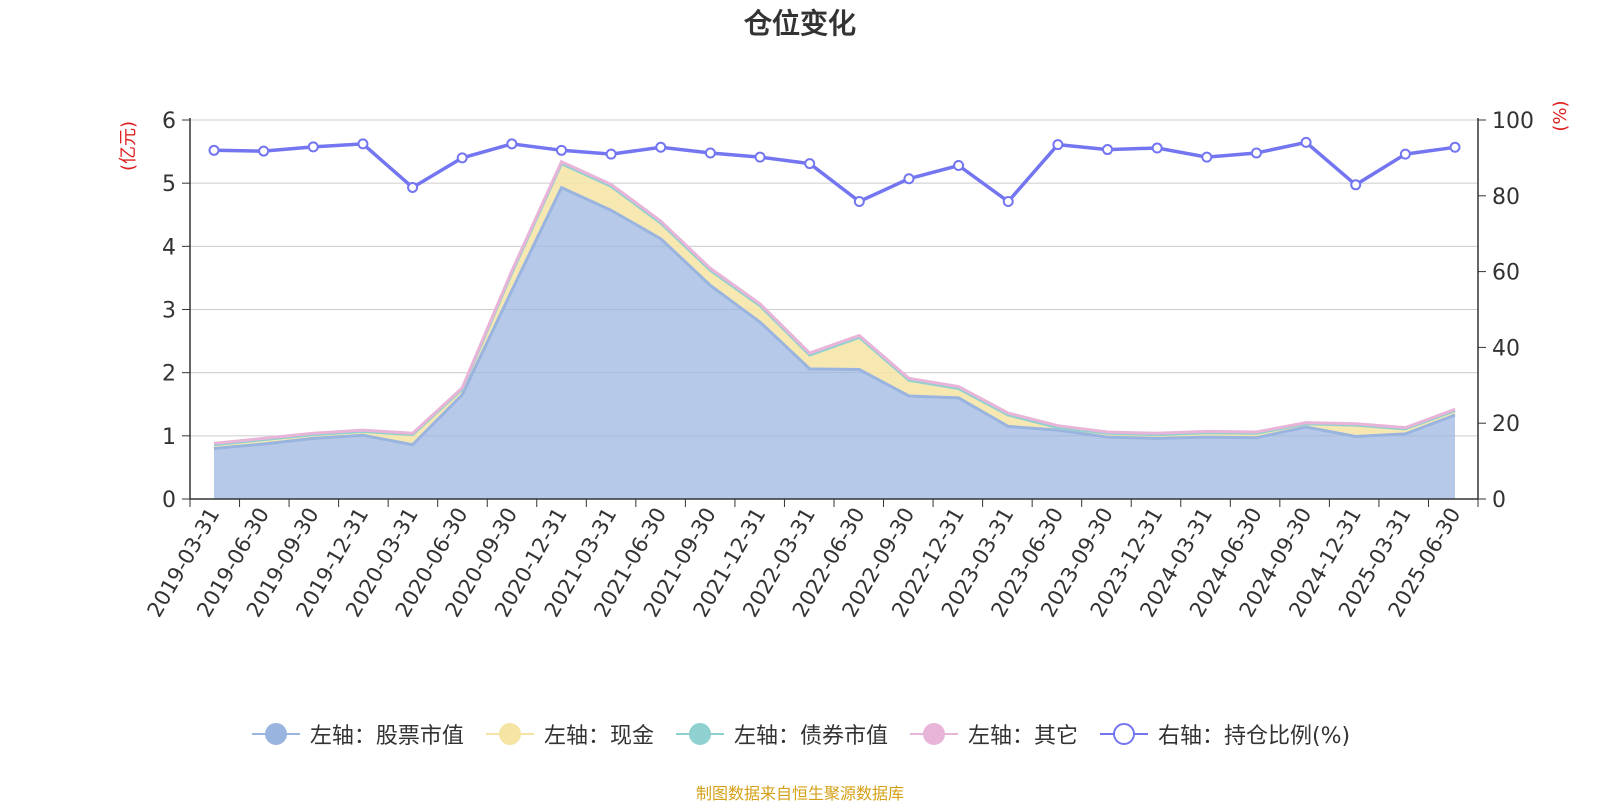 The image size is (1600, 804). Describe the element at coordinates (386, 736) in the screenshot. I see `legend-label: 左轴：股票市值` at that location.